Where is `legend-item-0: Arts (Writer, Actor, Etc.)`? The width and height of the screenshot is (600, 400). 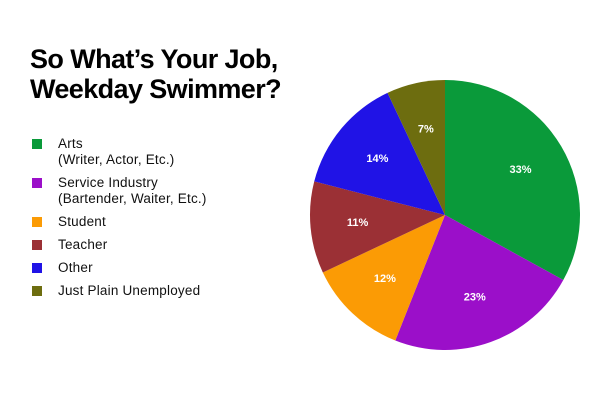
legend-item-0: Arts (Writer, Actor, Etc.) is located at coordinates (119, 152).